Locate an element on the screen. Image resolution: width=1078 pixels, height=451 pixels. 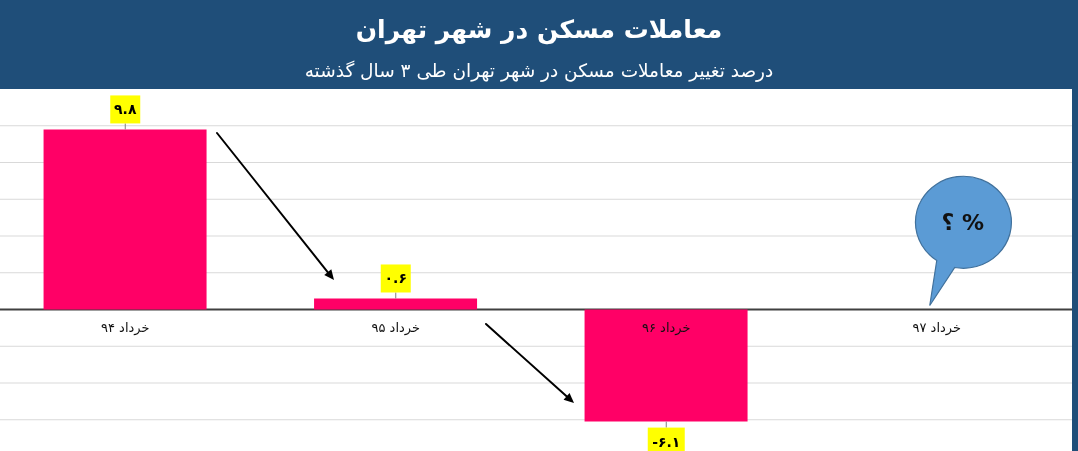
x-tick-label: خرداد ۹۶ is located at coordinates (666, 328).